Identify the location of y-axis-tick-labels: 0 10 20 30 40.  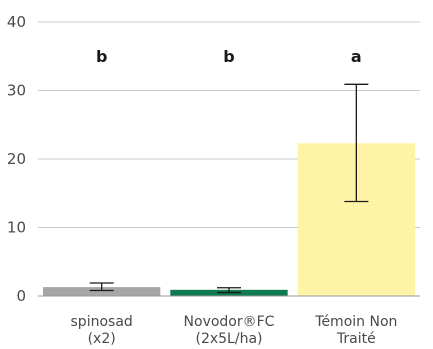
(16, 159).